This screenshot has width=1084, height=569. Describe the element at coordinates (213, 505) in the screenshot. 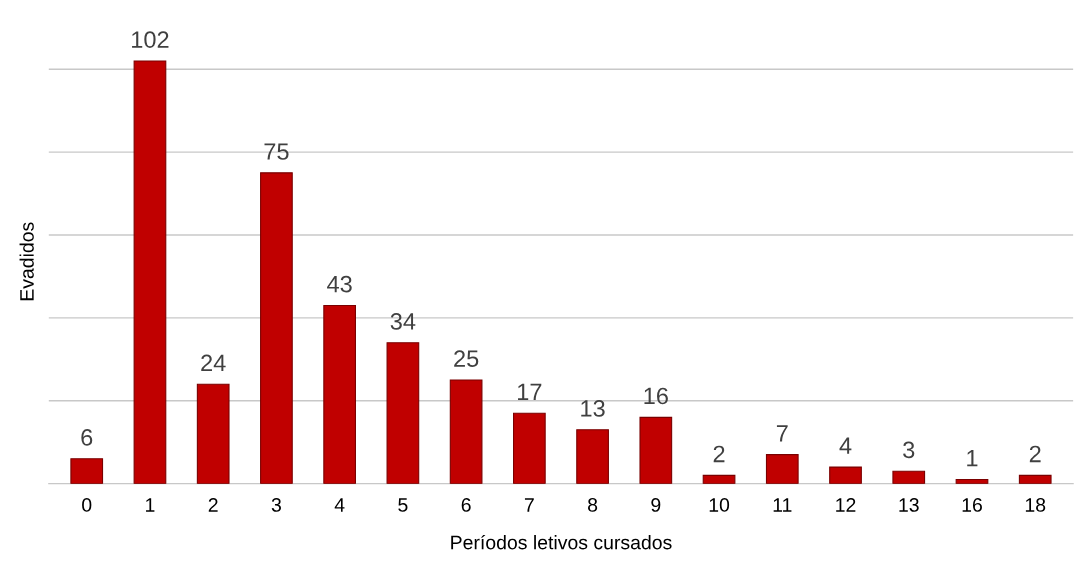

I see `x-tick-label: 2` at that location.